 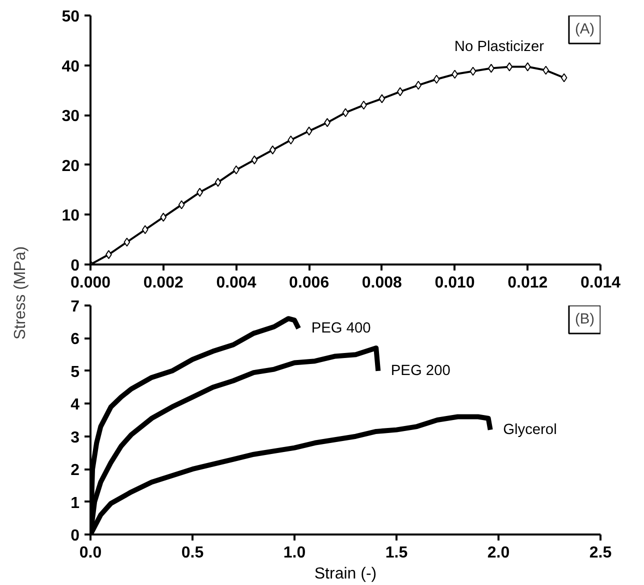 I want to click on y-tick-label: 7, so click(x=75, y=307).